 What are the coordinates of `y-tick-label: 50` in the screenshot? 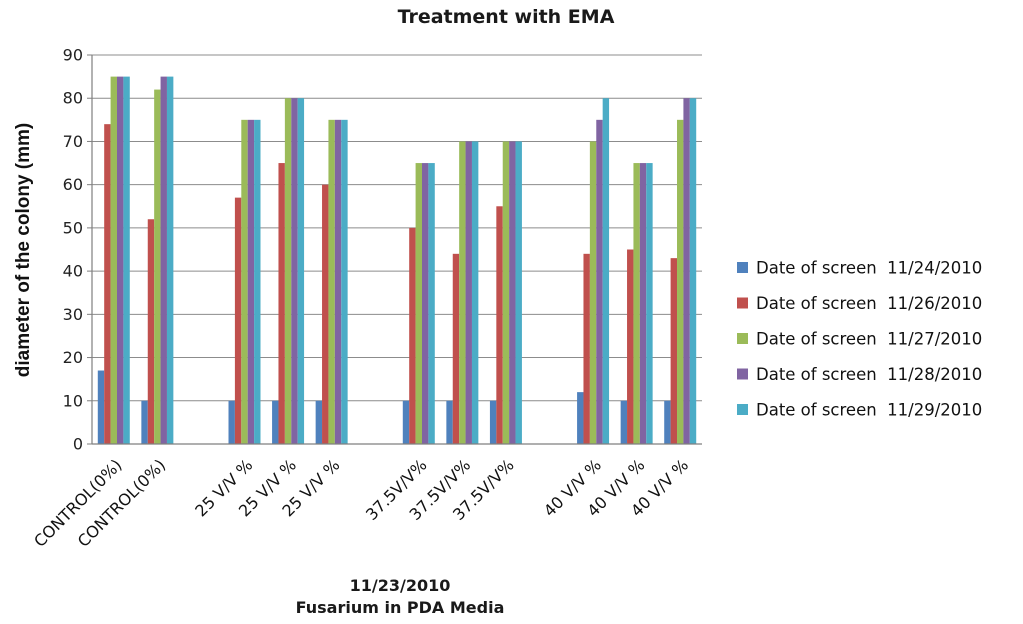 It's located at (73, 227).